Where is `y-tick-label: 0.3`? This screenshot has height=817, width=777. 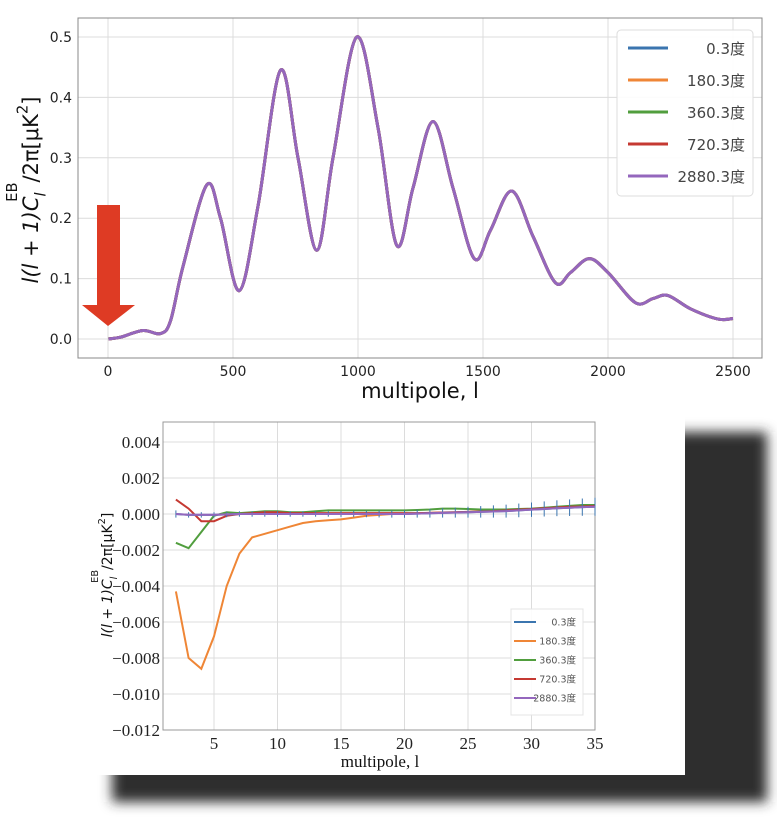 y-tick-label: 0.3 is located at coordinates (61, 159).